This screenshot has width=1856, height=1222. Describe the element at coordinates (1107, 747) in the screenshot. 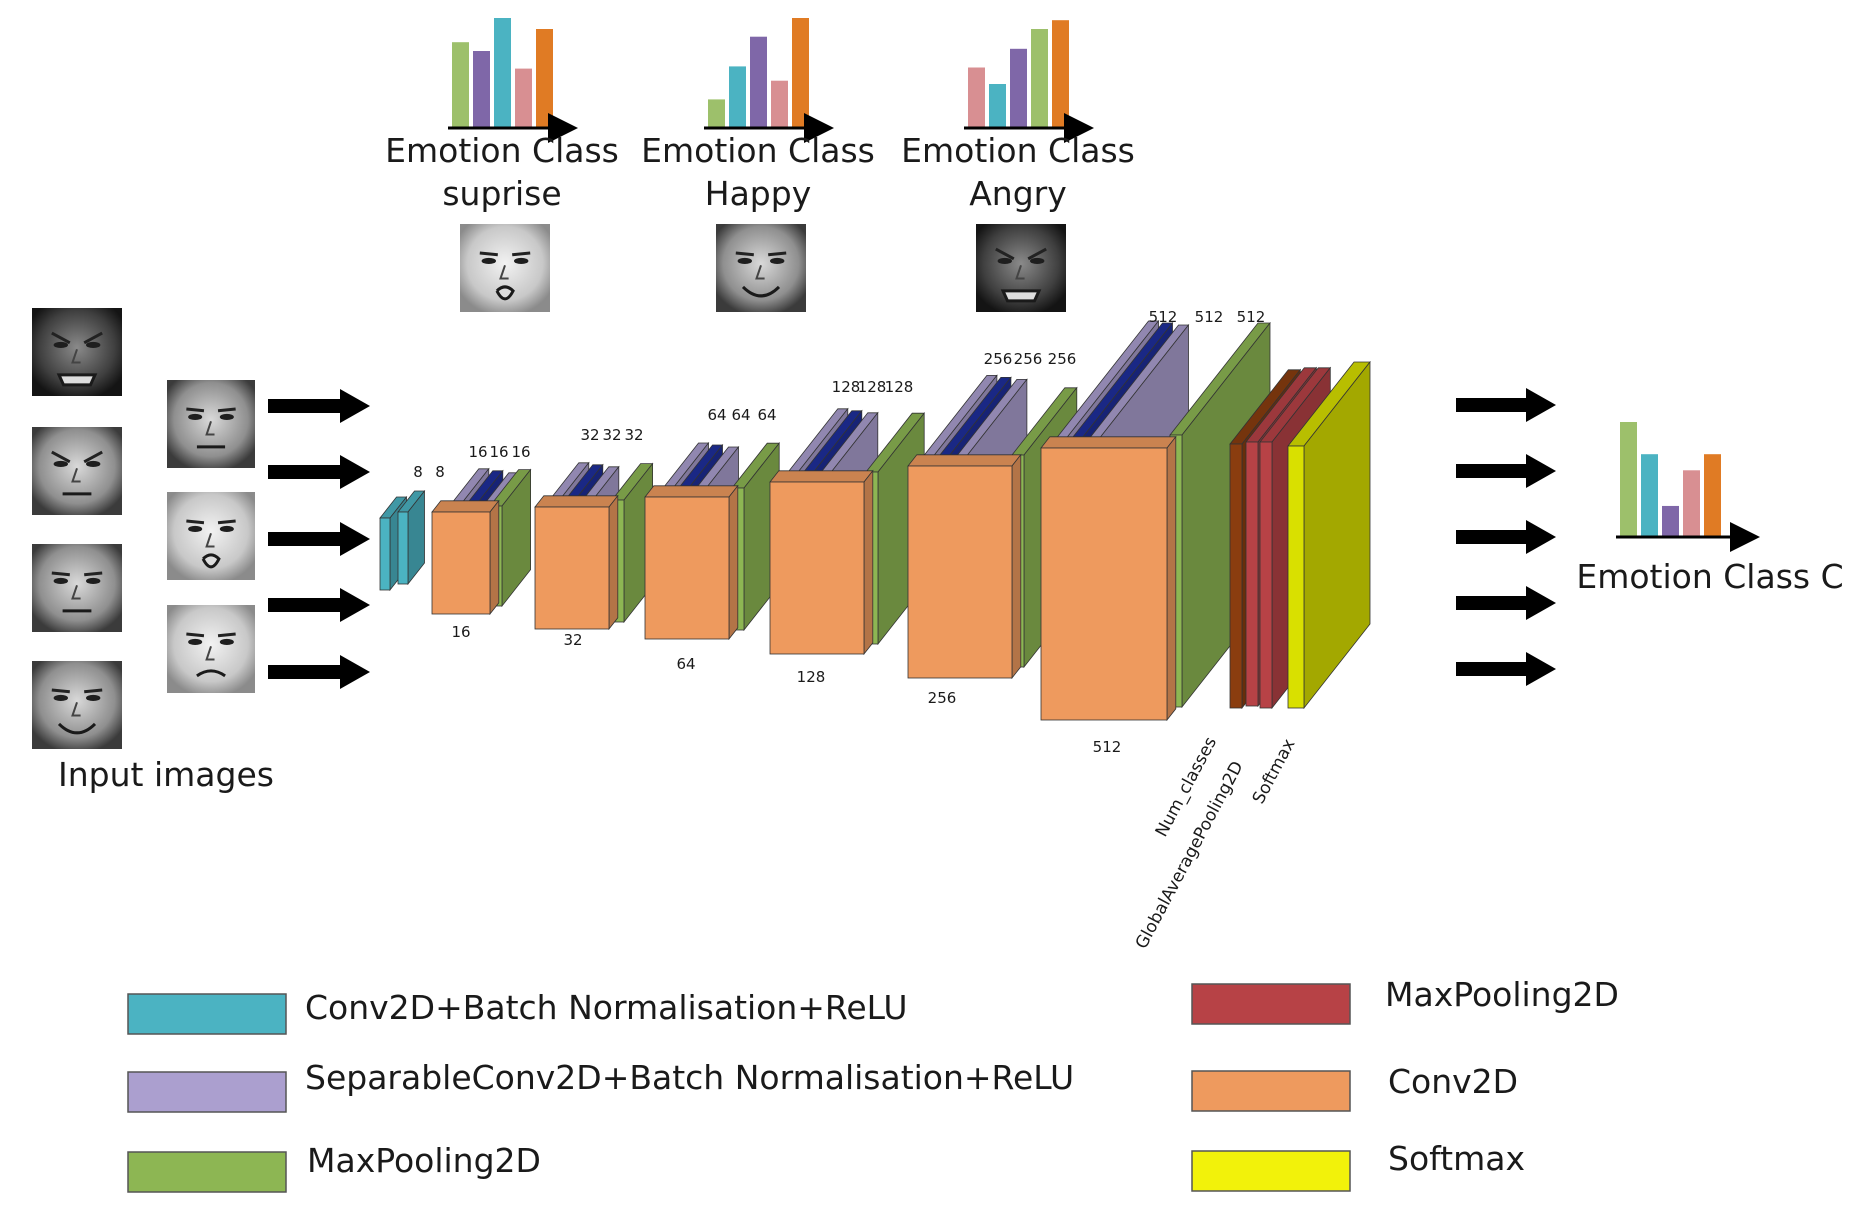

I see `layer-bottom-label: 512` at that location.